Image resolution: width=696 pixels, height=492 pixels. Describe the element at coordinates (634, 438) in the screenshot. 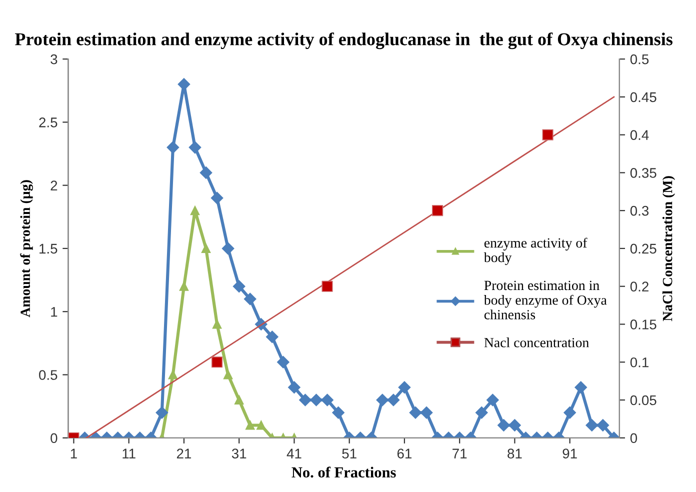

I see `y2-tick-label: 0` at that location.